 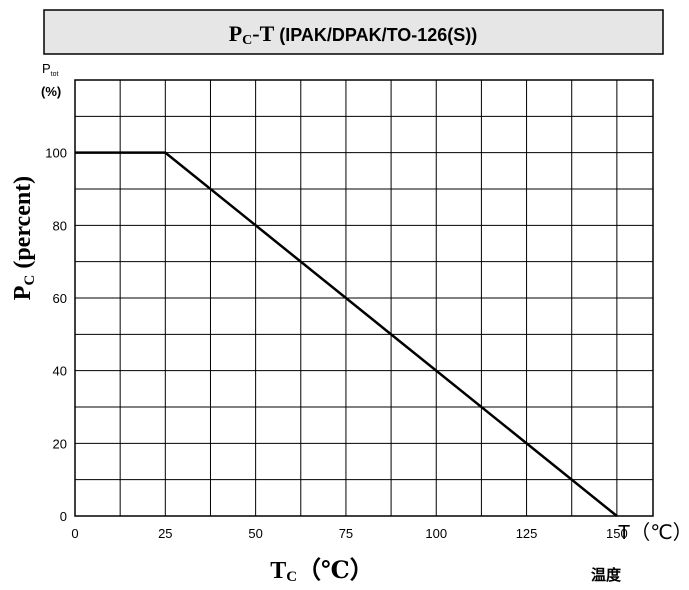 I want to click on x-axis-tag: T（℃）, so click(x=653, y=532).